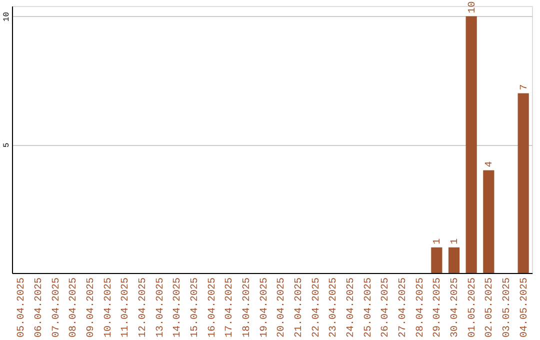 This screenshot has height=340, width=540. Describe the element at coordinates (126, 308) in the screenshot. I see `x-tick-label: 11.04.2025` at that location.